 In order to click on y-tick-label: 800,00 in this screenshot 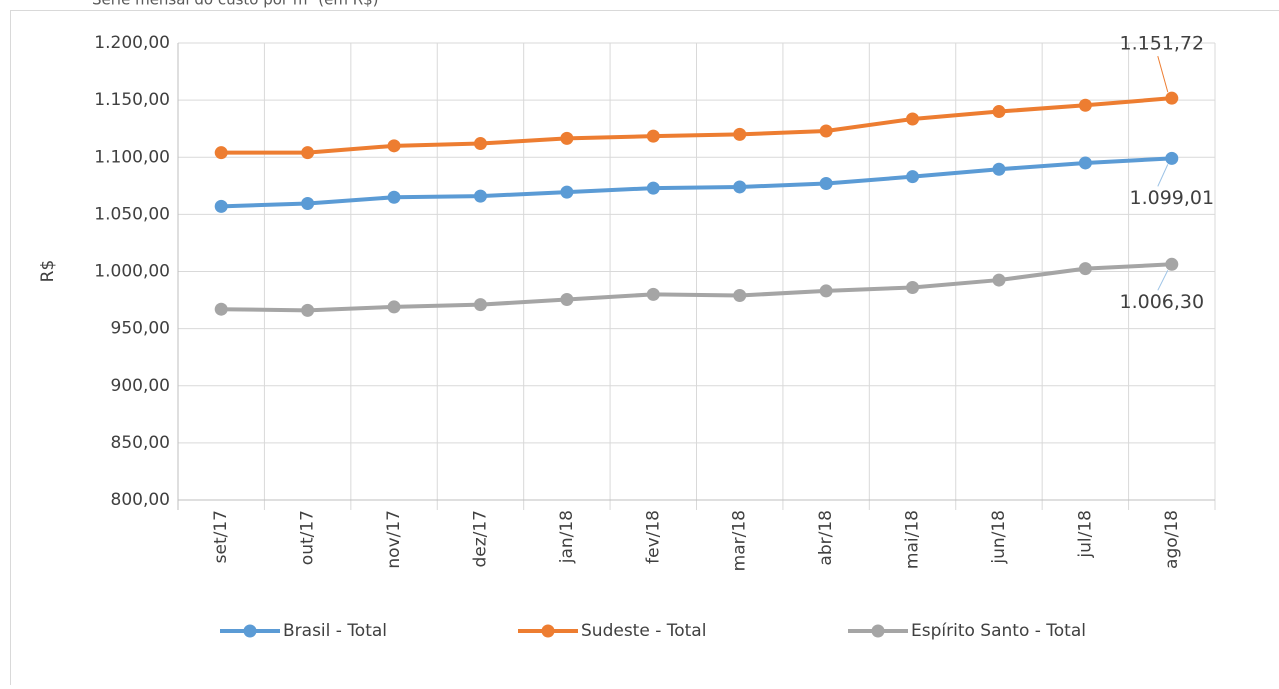, I will do `click(140, 500)`.